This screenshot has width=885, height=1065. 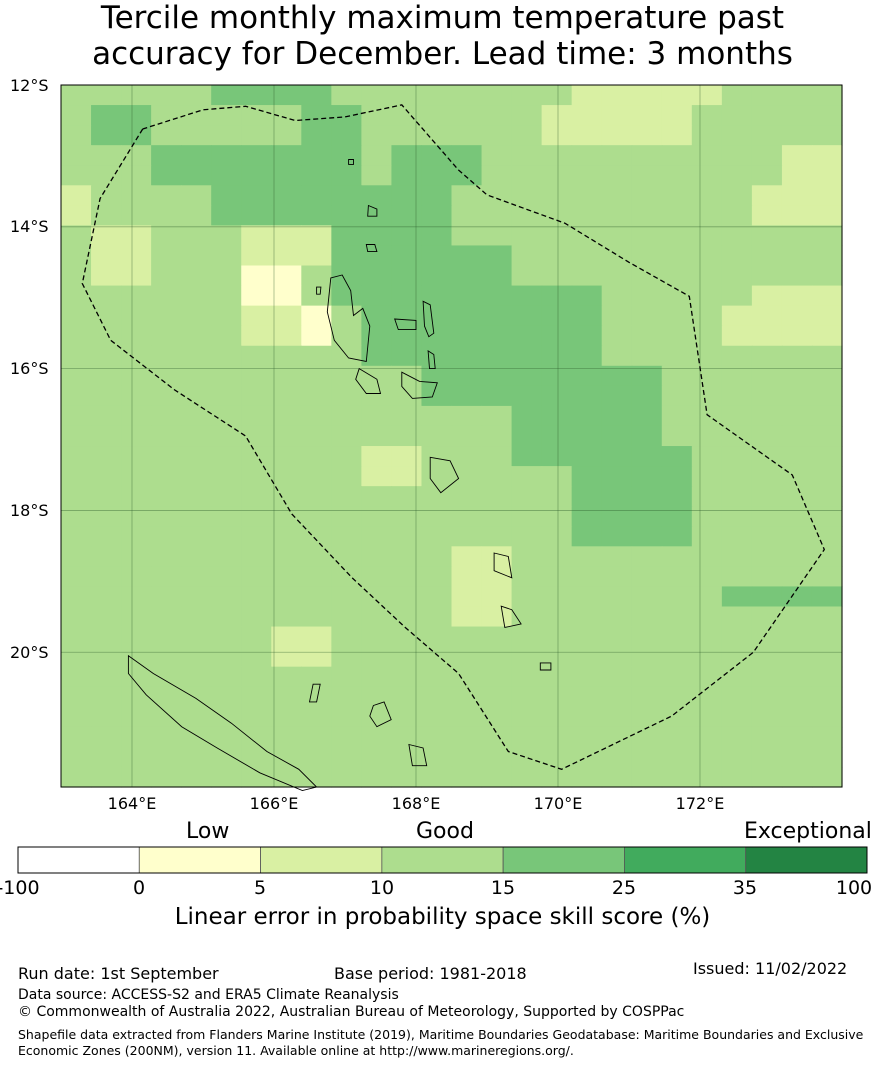 I want to click on colorbar, so click(x=442, y=860).